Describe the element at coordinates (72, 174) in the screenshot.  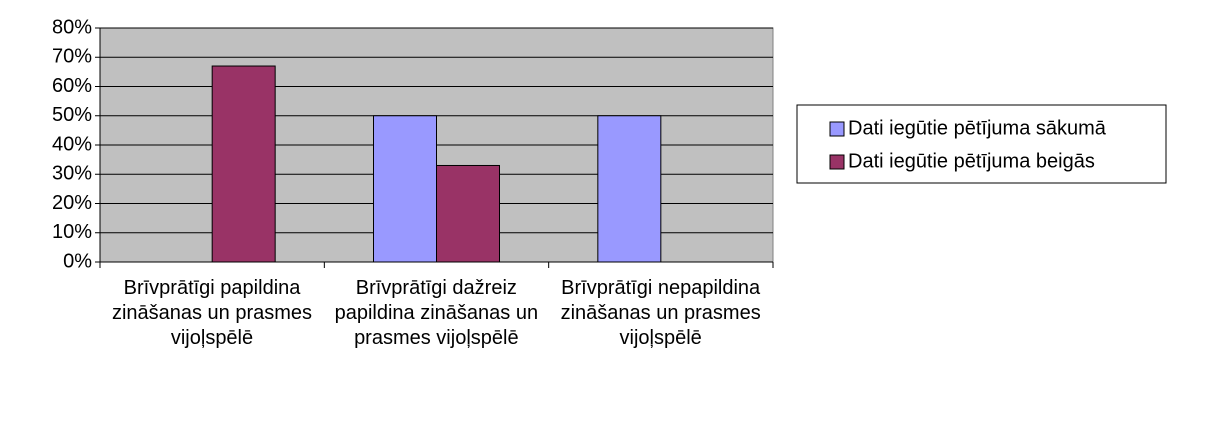
I see `y-tick-label: 30%` at that location.